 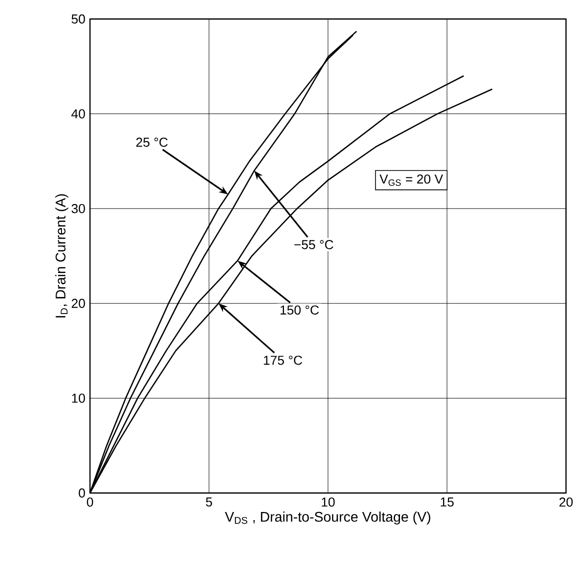 I want to click on y-tick-label: 20, so click(x=78, y=303).